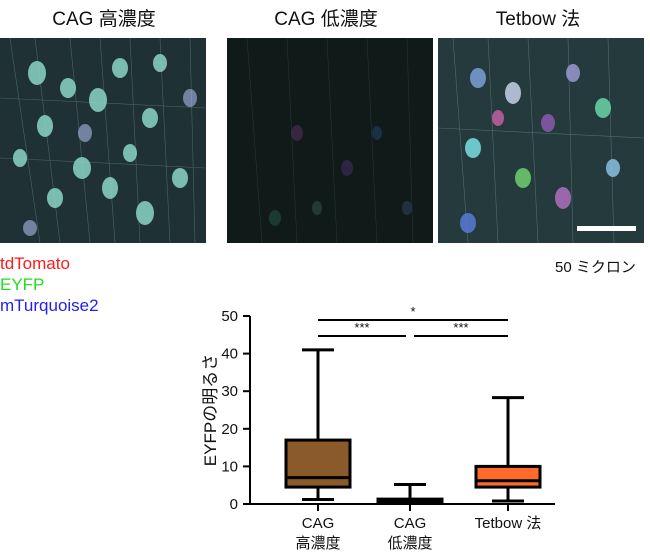 Image resolution: width=650 pixels, height=554 pixels. Describe the element at coordinates (103, 140) in the screenshot. I see `micrograph-cag-high` at that location.